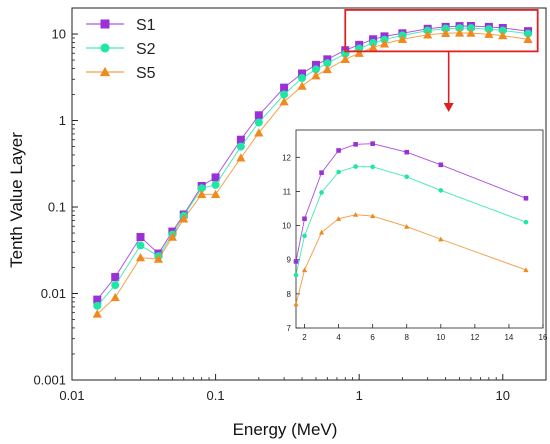 This screenshot has height=444, width=550. What do you see at coordinates (304, 337) in the screenshot?
I see `inset-x-tick-label: 2` at bounding box center [304, 337].